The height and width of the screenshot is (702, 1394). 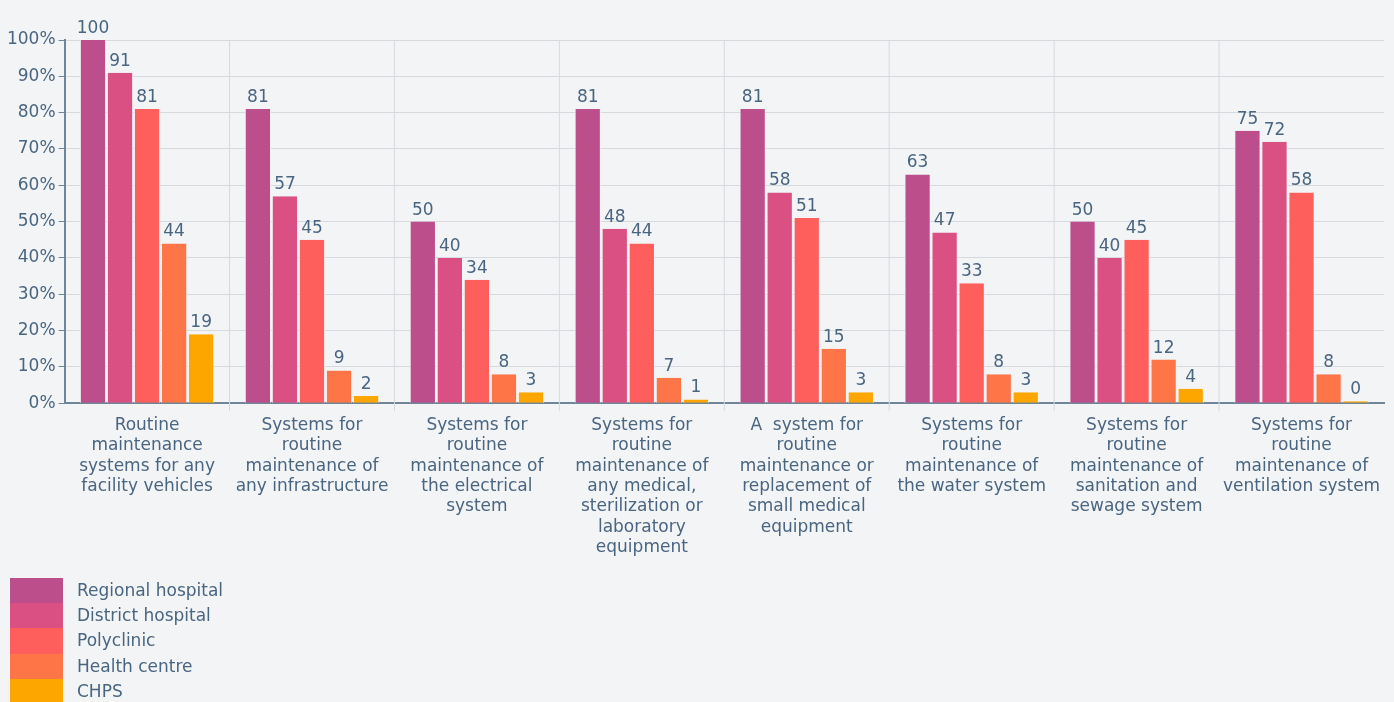 I want to click on data-label: 4, so click(x=1191, y=375).